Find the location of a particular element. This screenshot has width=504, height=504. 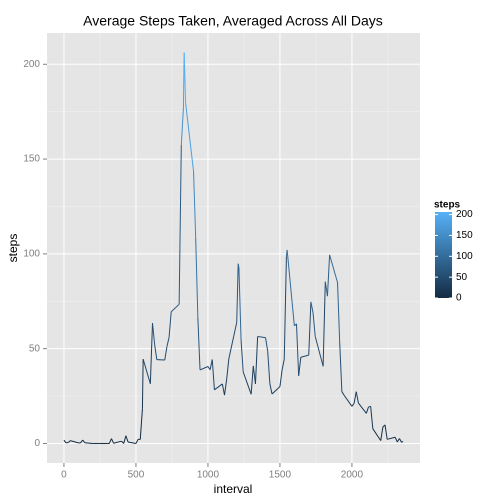

y-tick-label: 200 is located at coordinates (31, 64).